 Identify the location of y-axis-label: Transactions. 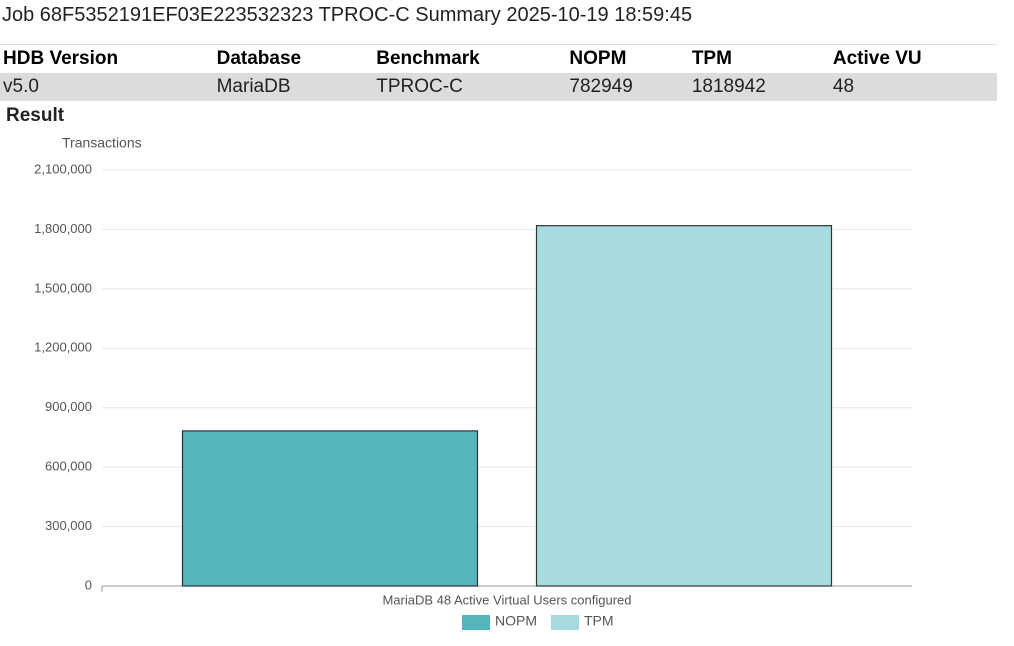
(102, 143).